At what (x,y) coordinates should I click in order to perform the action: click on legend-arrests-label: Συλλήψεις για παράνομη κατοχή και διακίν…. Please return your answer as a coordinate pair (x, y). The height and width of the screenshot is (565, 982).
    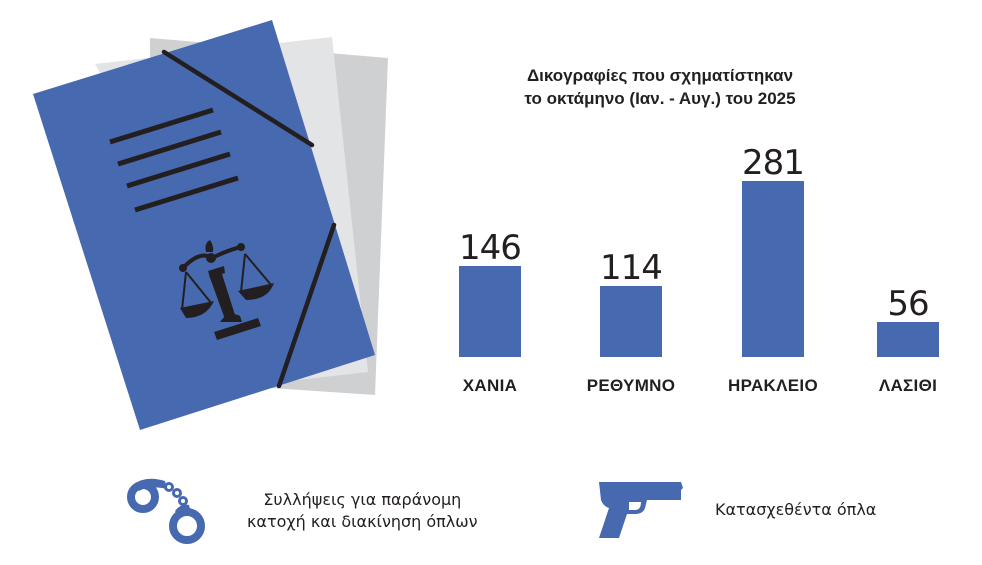
    Looking at the image, I should click on (362, 511).